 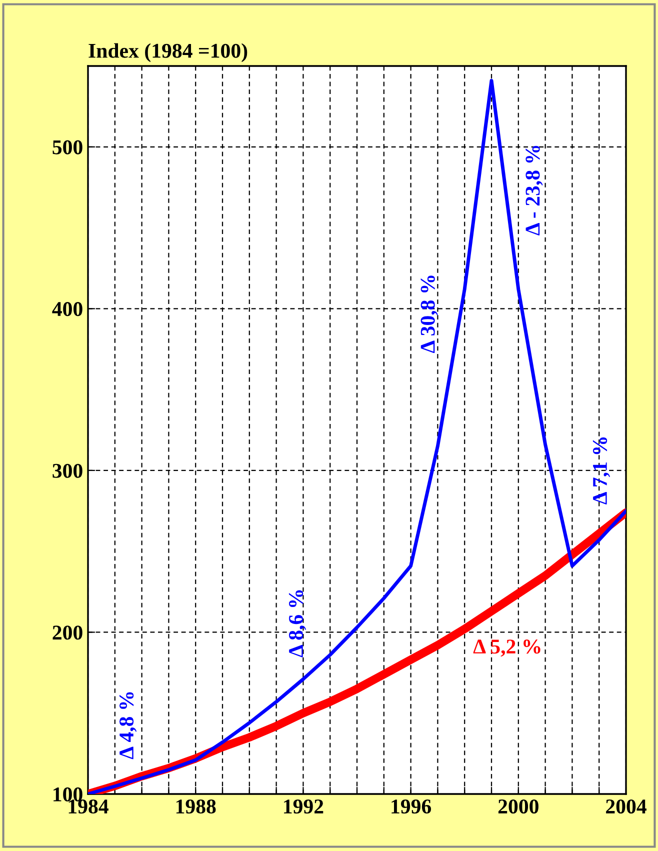 What do you see at coordinates (304, 807) in the screenshot?
I see `x-tick-label: 1992` at bounding box center [304, 807].